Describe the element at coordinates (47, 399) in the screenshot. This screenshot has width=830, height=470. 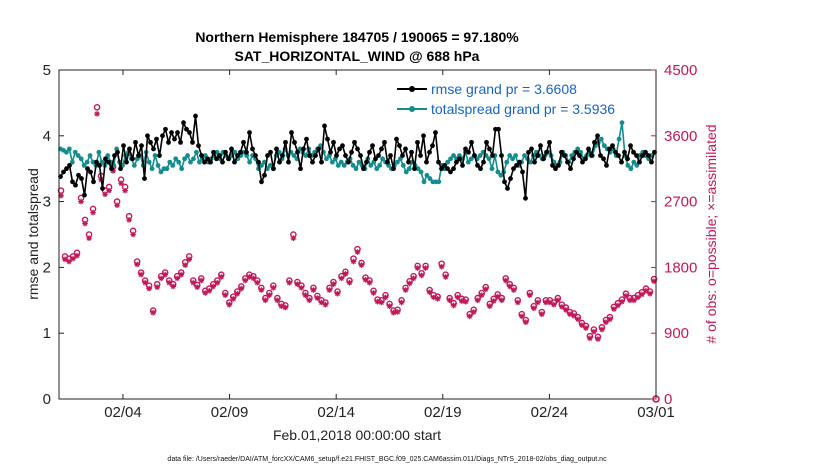
I see `y-left-tick-label: 0` at that location.